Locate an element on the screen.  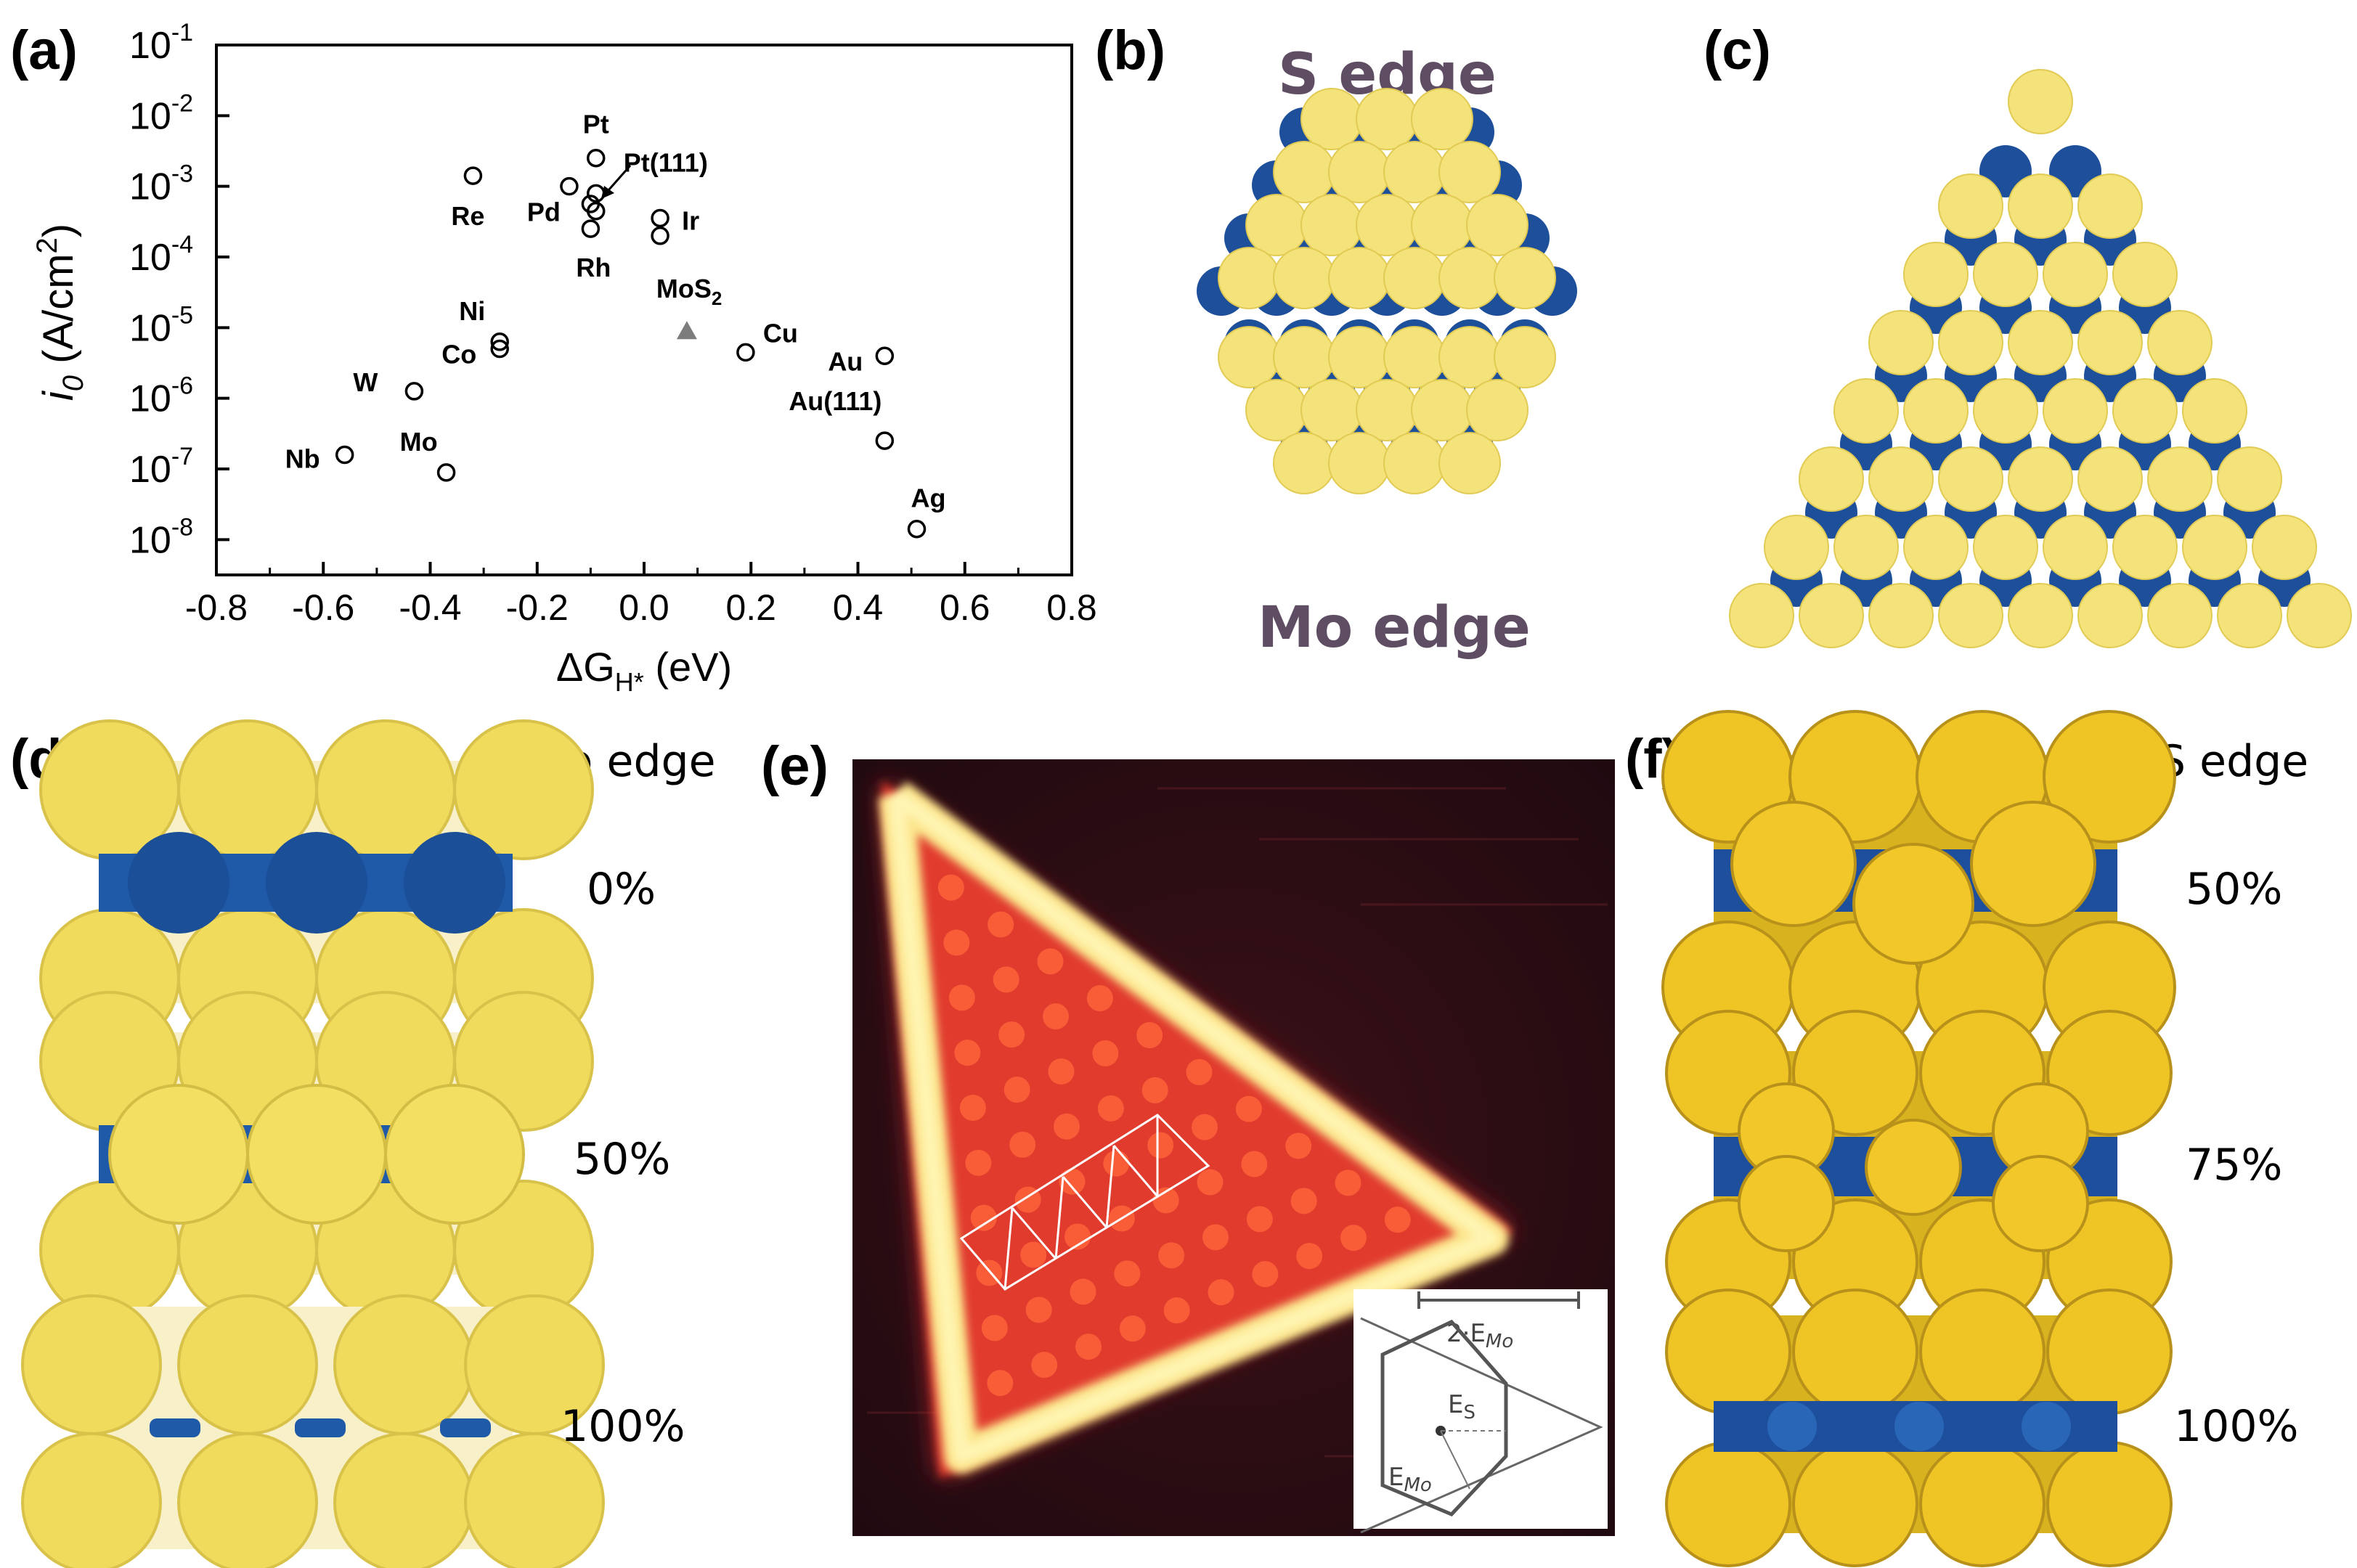
point-label: Ag is located at coordinates (928, 498).